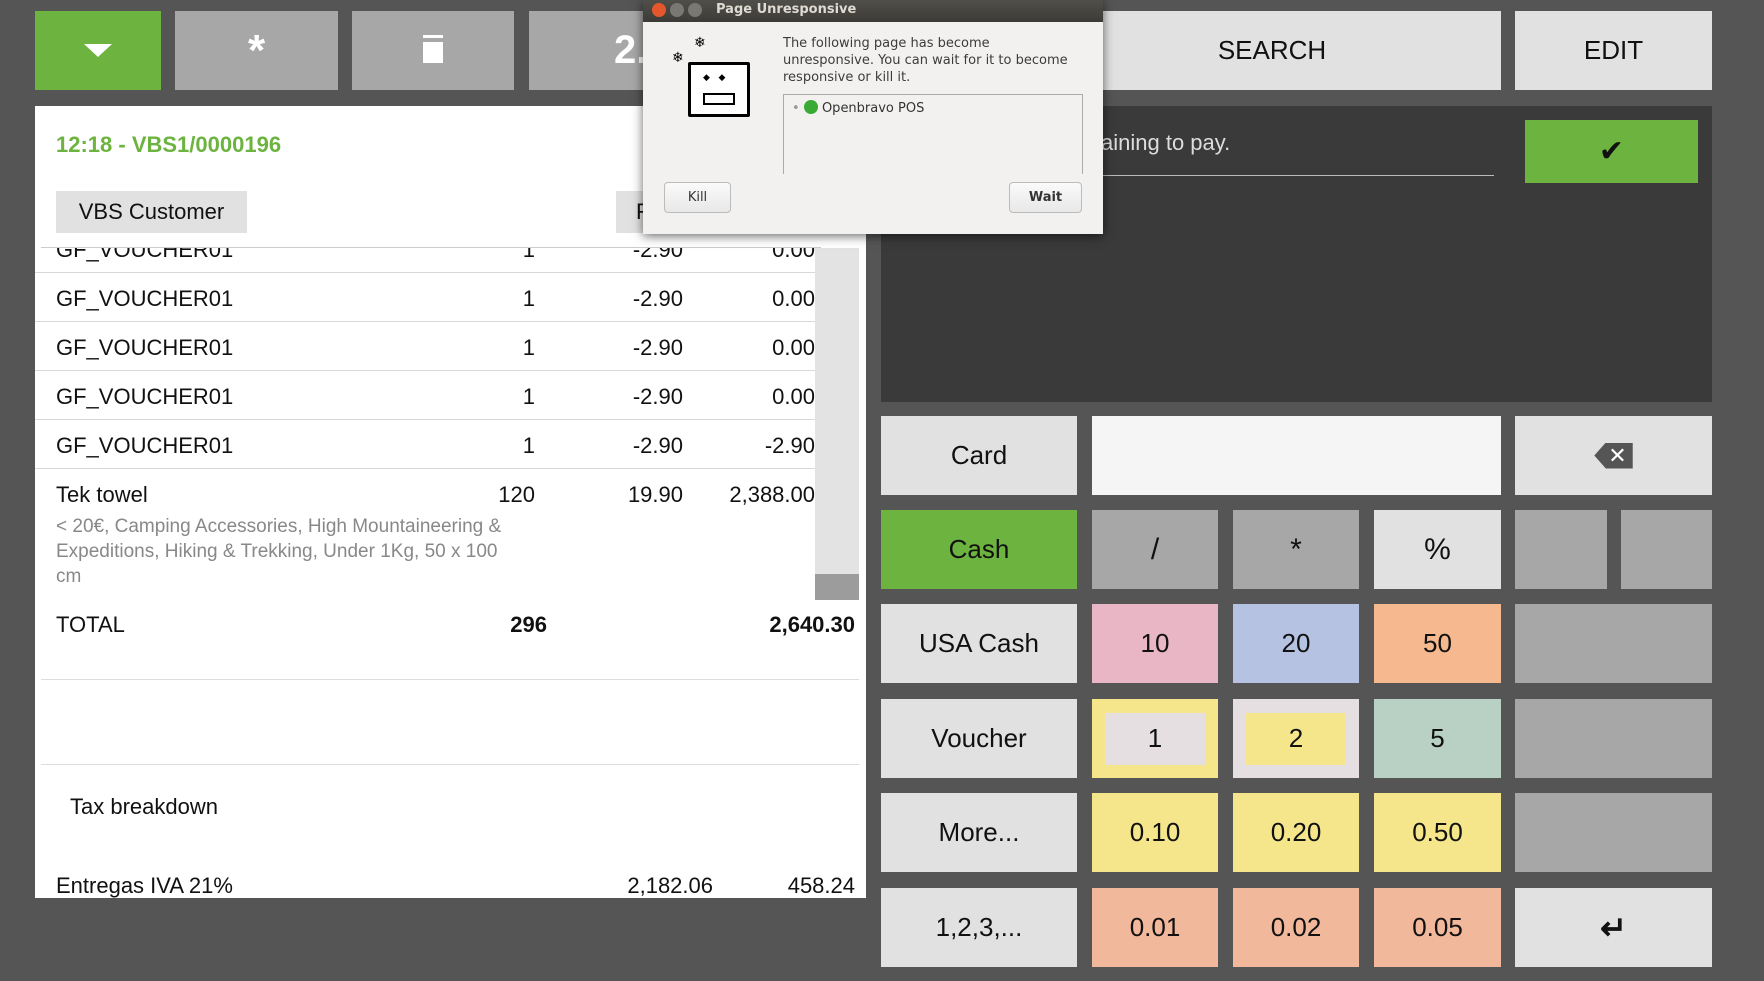 This screenshot has height=981, width=1764. What do you see at coordinates (1296, 455) in the screenshot?
I see `amount-input` at bounding box center [1296, 455].